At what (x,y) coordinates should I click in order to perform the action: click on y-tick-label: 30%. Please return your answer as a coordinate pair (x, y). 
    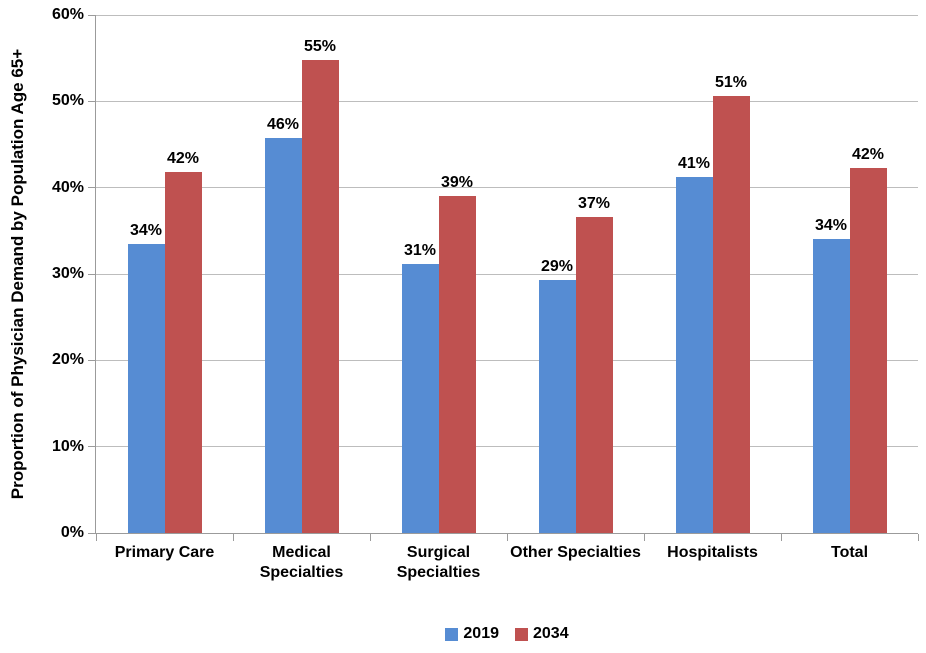
    Looking at the image, I should click on (67, 273).